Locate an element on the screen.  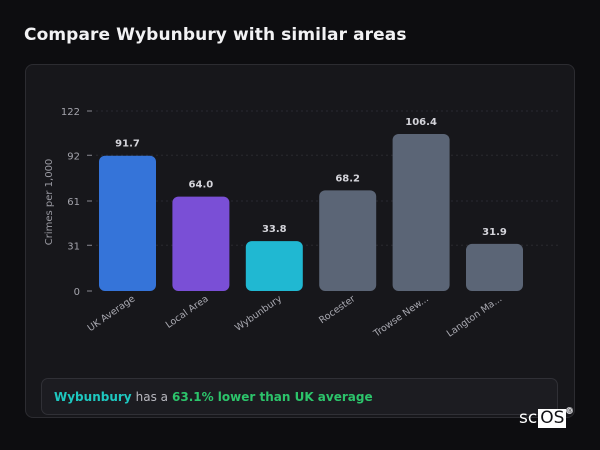
summary-connector: has a is located at coordinates (151, 396).